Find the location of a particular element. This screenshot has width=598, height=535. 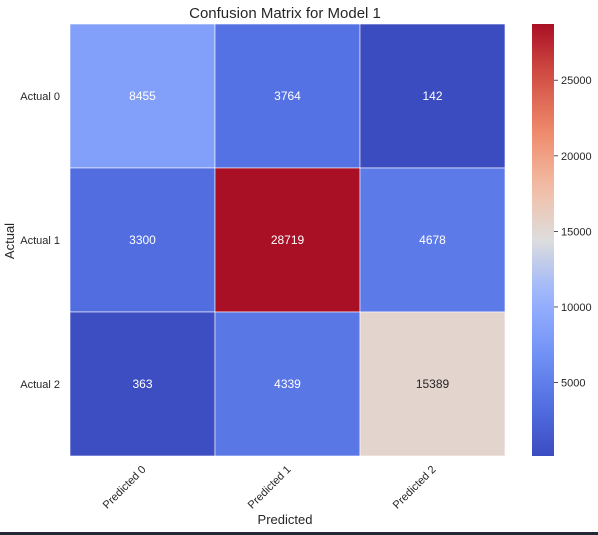

cell-value-label: 4678 is located at coordinates (432, 240).